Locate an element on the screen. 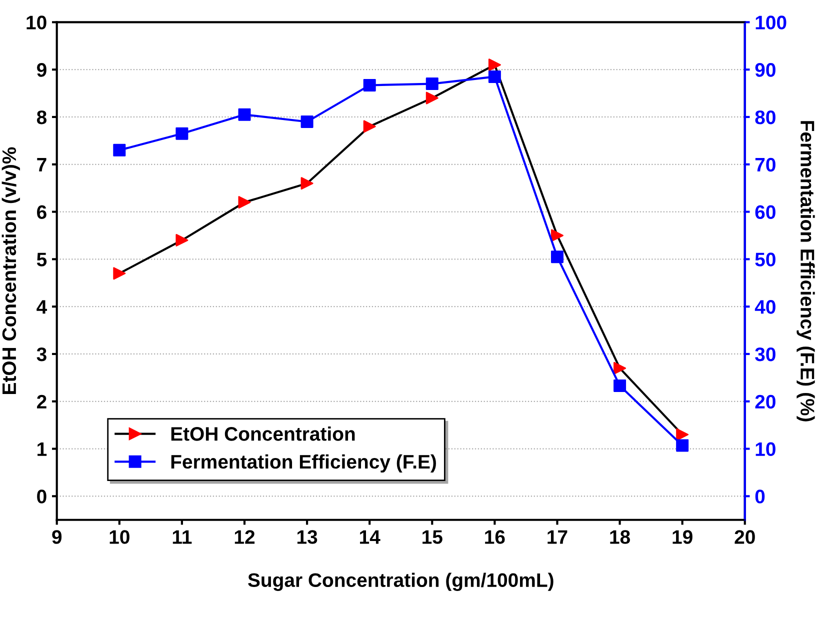 The image size is (836, 634). x-tick-label: 10 is located at coordinates (120, 537).